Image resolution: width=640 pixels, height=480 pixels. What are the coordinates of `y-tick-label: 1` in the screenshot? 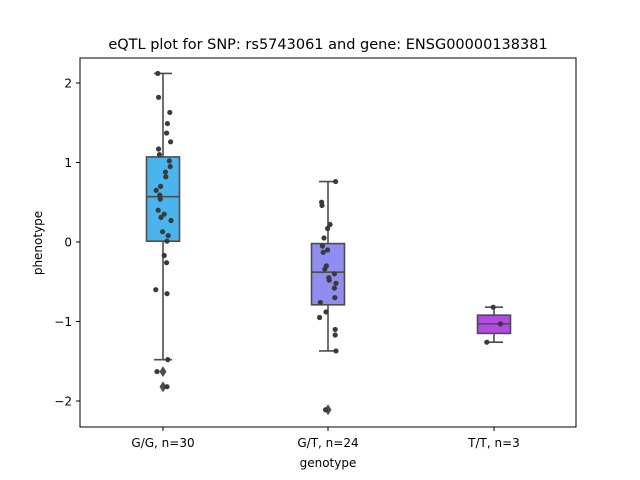 It's located at (68, 163).